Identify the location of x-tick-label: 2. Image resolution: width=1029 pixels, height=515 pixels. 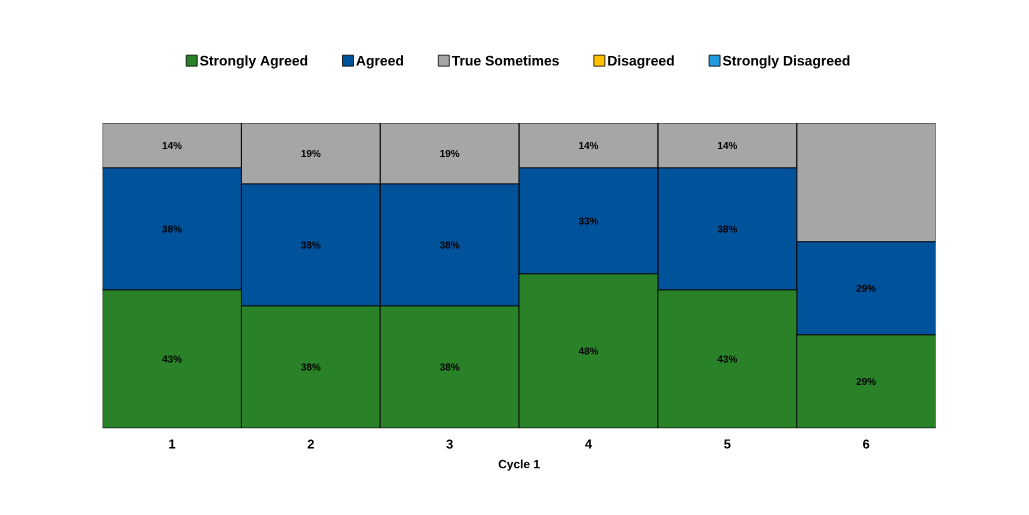
(310, 444).